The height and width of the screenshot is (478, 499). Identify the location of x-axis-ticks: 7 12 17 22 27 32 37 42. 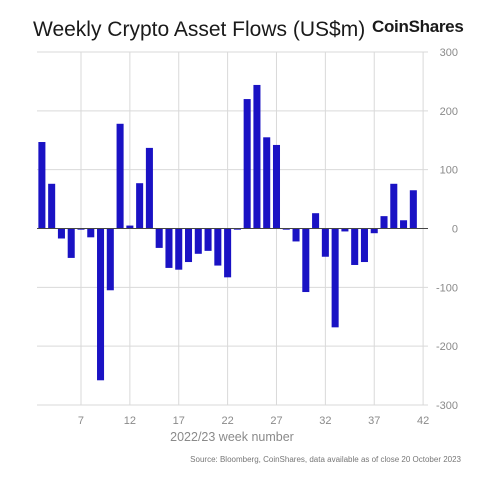
(253, 421).